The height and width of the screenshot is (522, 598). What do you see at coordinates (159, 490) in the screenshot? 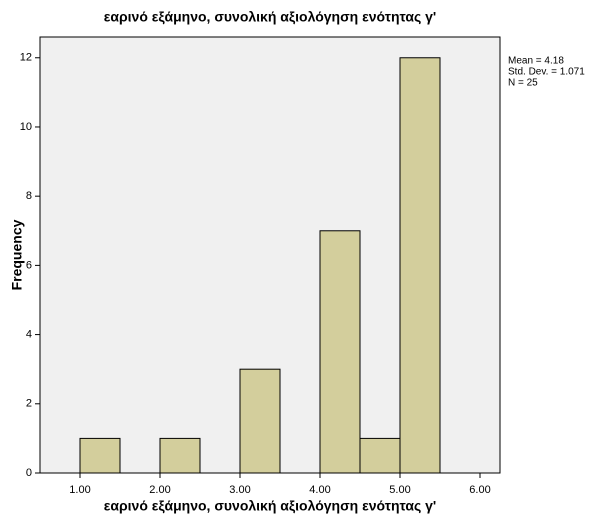
I see `x-tick-label: 2.00` at bounding box center [159, 490].